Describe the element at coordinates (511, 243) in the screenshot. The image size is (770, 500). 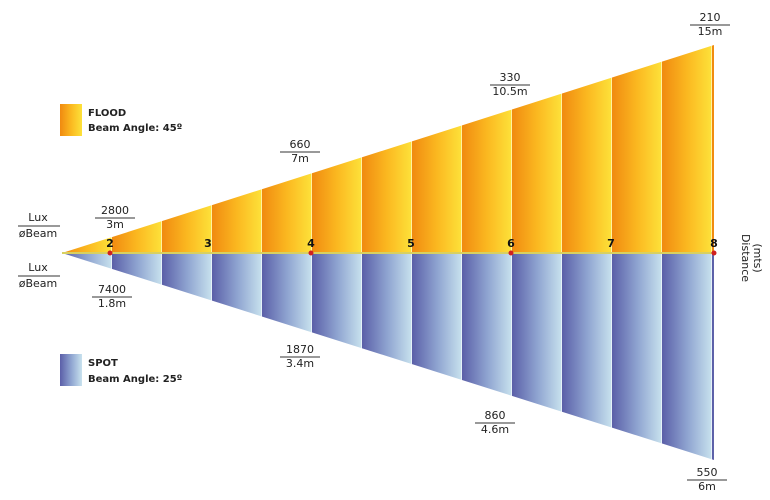
I see `distance-tick: 6` at that location.